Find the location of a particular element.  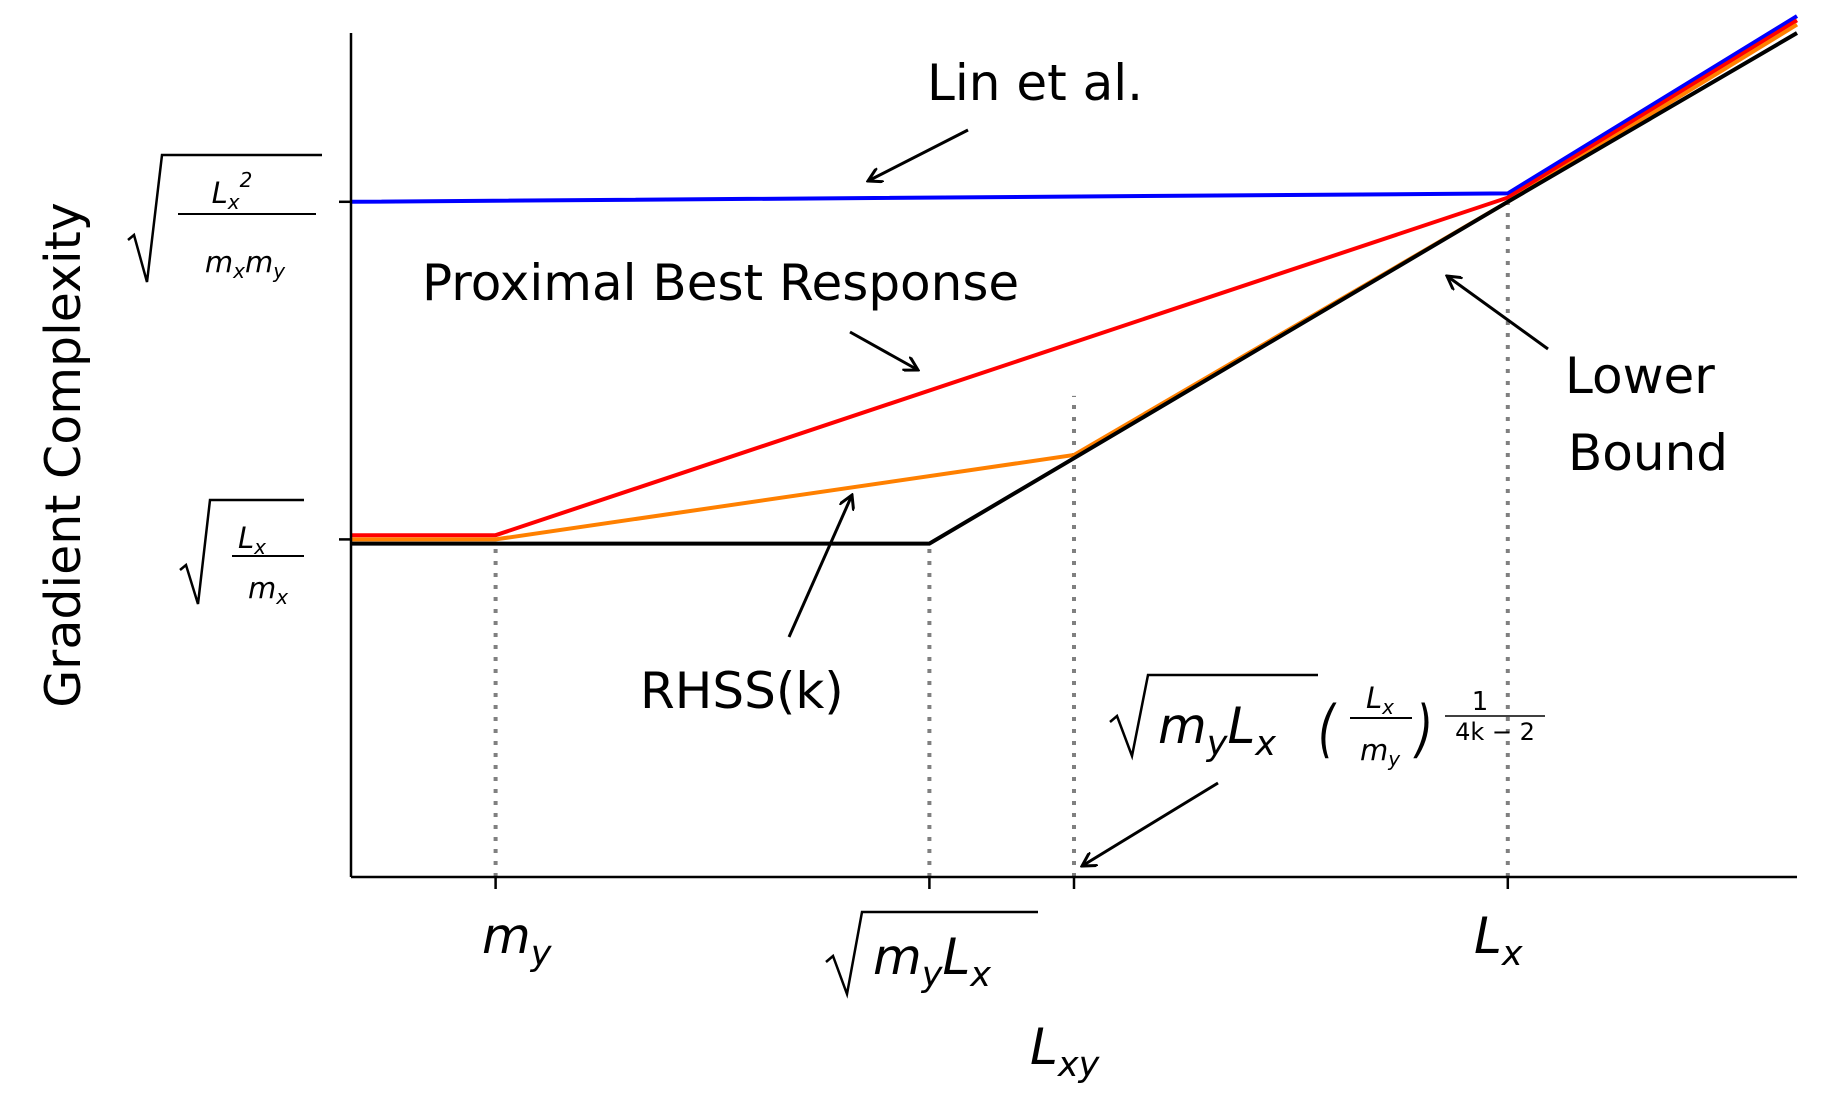

annotation-arrow-kink is located at coordinates (1150, 823).